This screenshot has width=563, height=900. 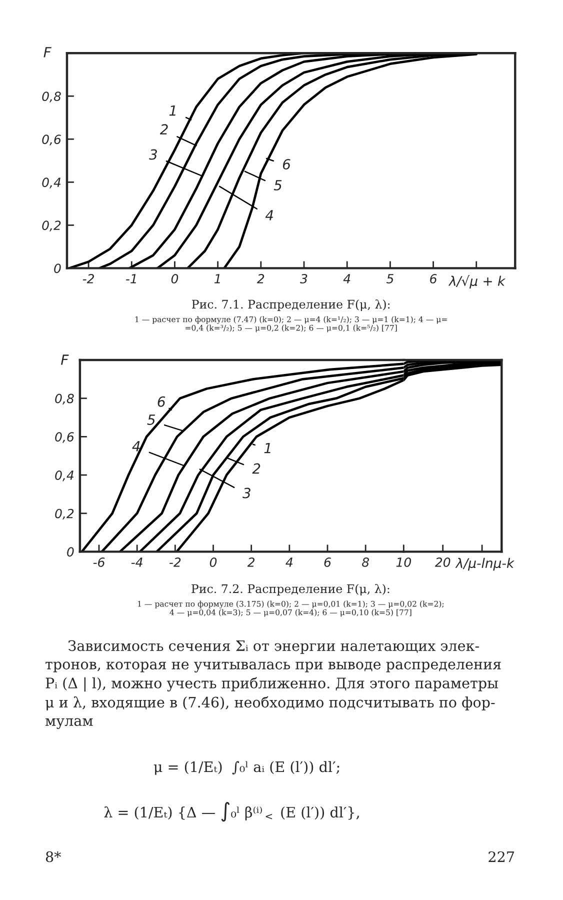 What do you see at coordinates (501, 856) in the screenshot?
I see `text: 227` at bounding box center [501, 856].